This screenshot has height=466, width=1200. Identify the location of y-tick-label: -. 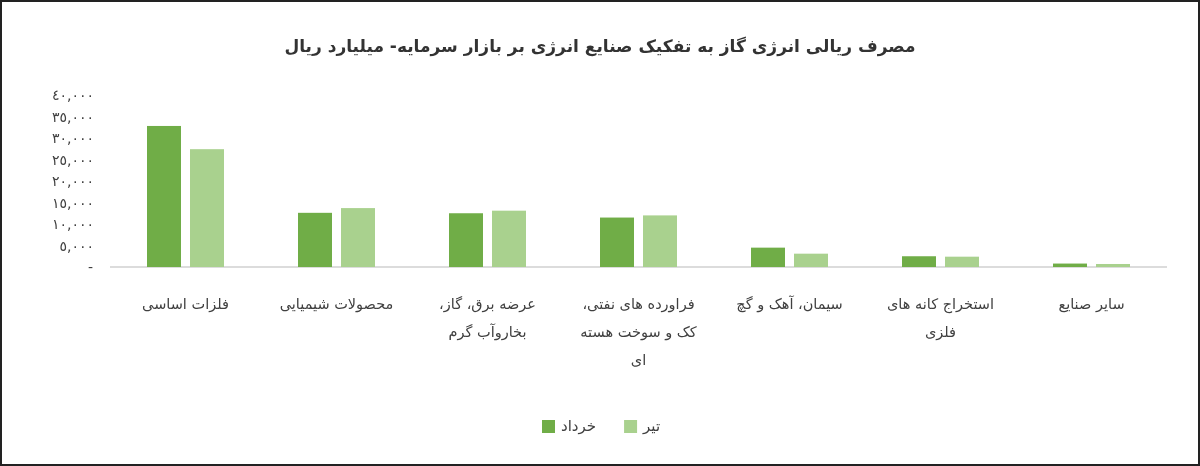
(90, 267).